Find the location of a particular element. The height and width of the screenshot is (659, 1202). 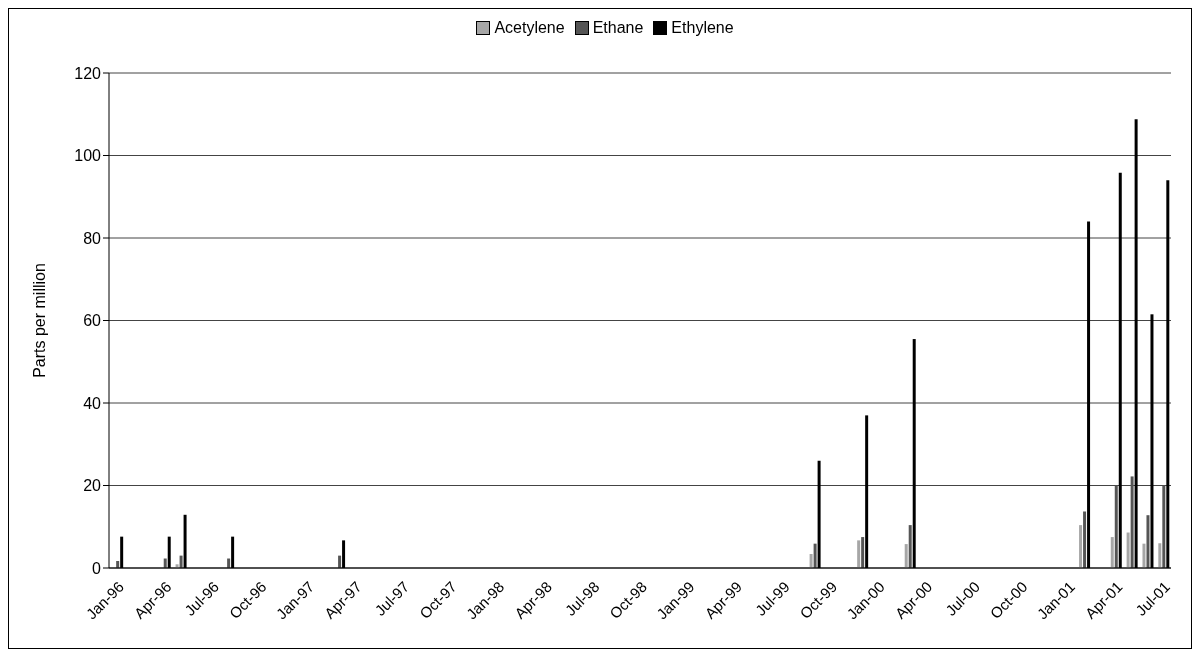

y-tick-label: 20 is located at coordinates (92, 486).